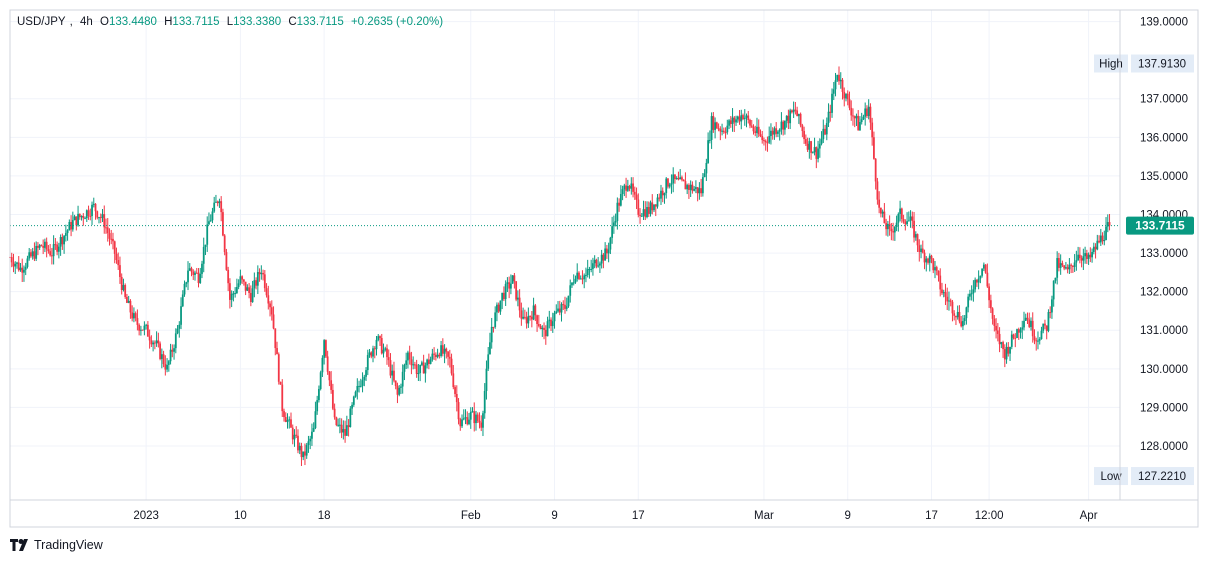 Image resolution: width=1209 pixels, height=564 pixels. I want to click on time-tick-label: 10, so click(240, 516).